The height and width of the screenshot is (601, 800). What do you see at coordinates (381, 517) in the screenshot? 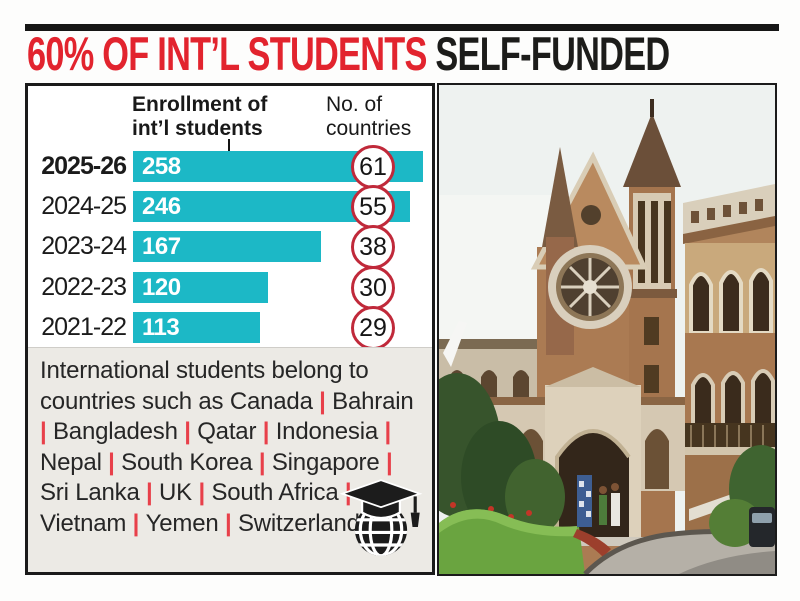
I see `graduation-cap-globe-icon` at bounding box center [381, 517].